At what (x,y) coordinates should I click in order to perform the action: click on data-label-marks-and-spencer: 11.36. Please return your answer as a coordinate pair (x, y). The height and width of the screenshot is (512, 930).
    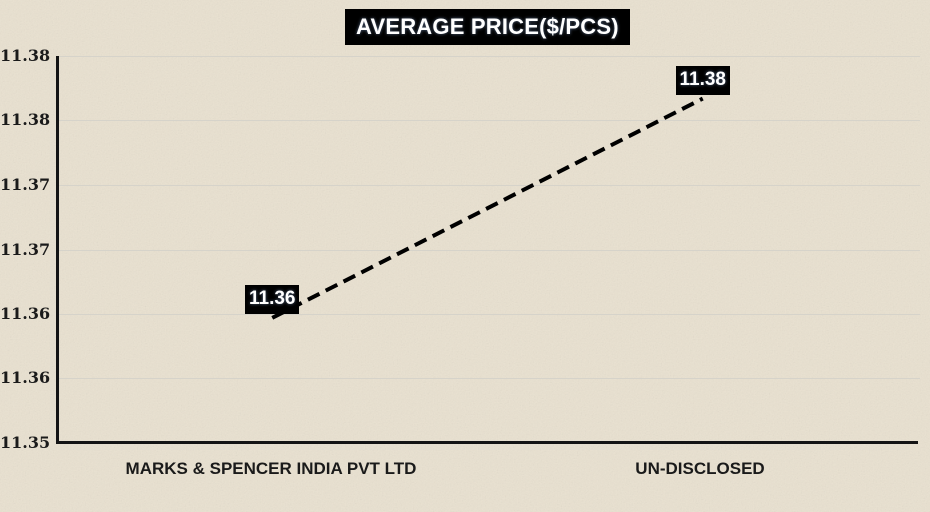
    Looking at the image, I should click on (272, 299).